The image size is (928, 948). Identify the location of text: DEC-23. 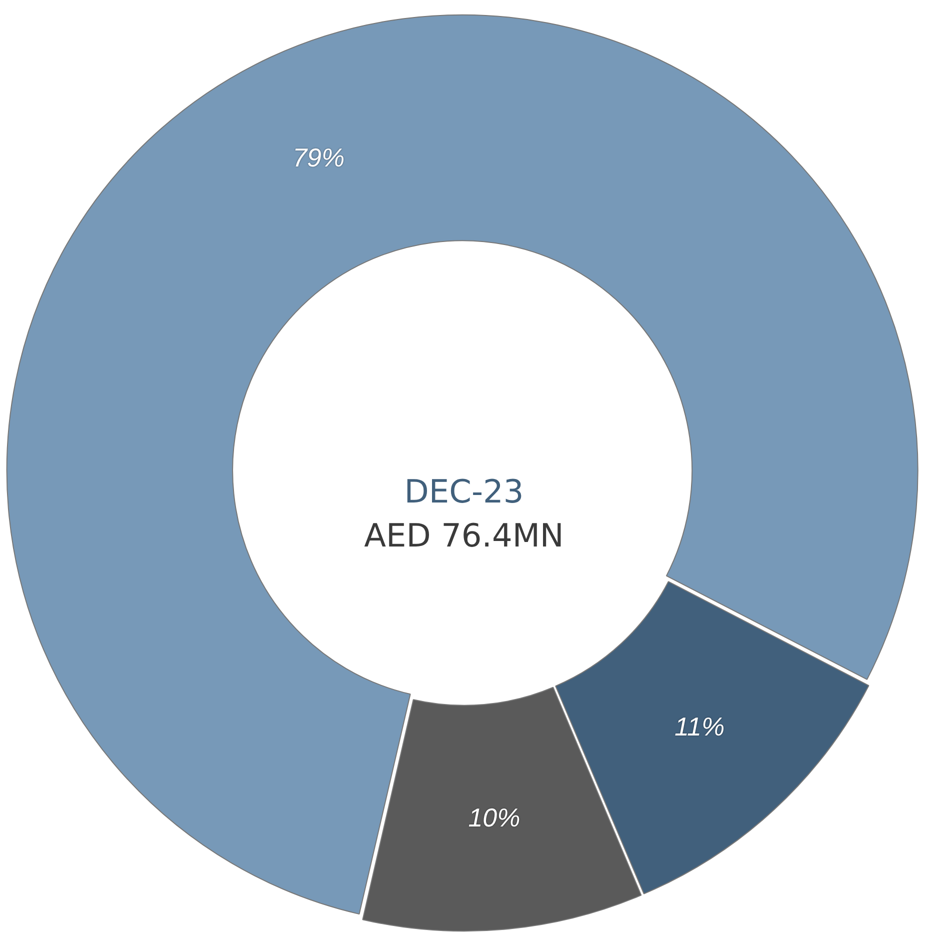
(464, 491).